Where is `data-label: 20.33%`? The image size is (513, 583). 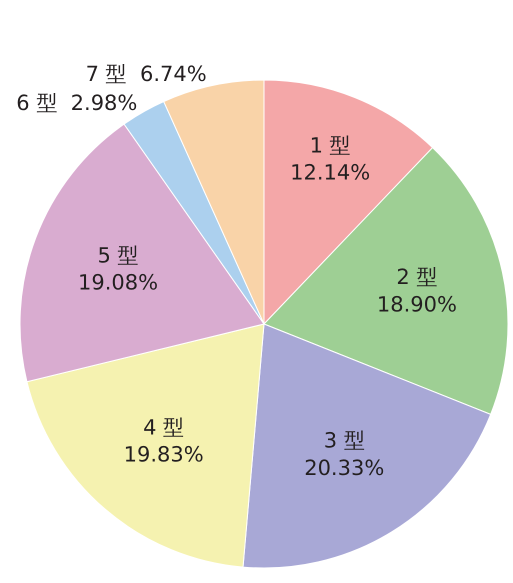
data-label: 20.33% is located at coordinates (344, 468).